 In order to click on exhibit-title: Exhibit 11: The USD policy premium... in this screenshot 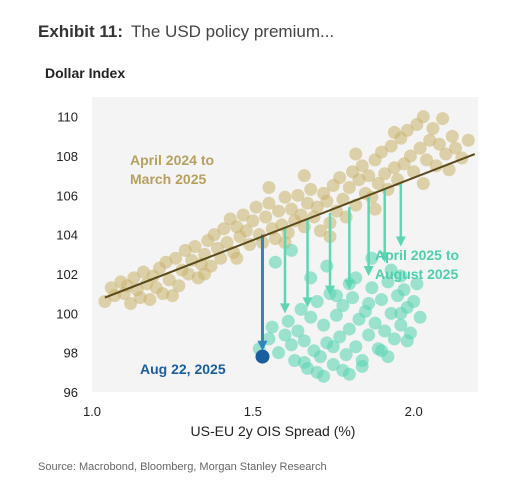, I will do `click(186, 32)`.